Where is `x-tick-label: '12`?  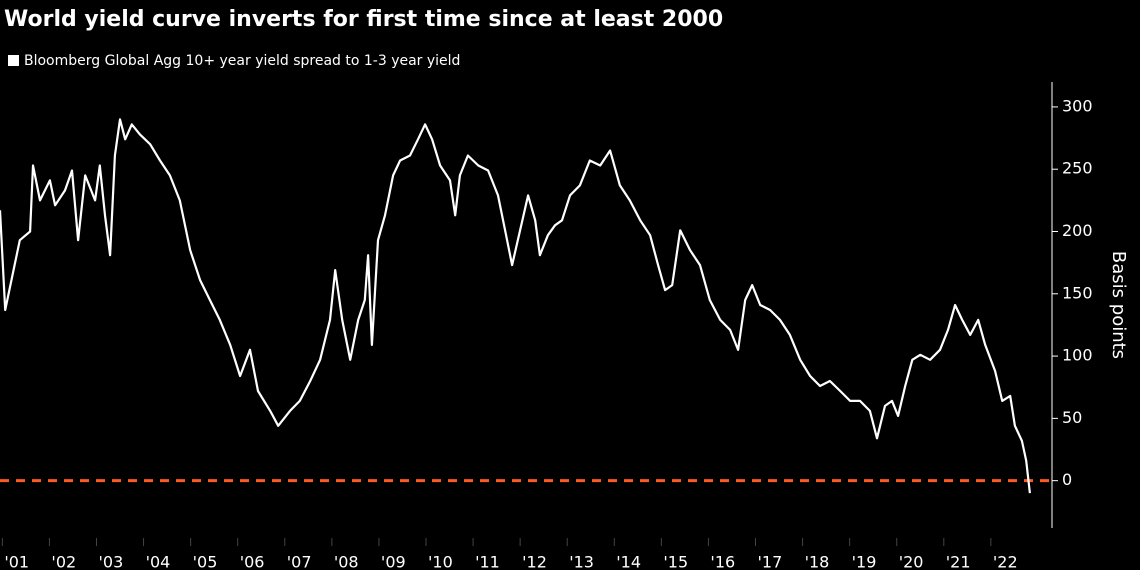
x-tick-label: '12 is located at coordinates (534, 561).